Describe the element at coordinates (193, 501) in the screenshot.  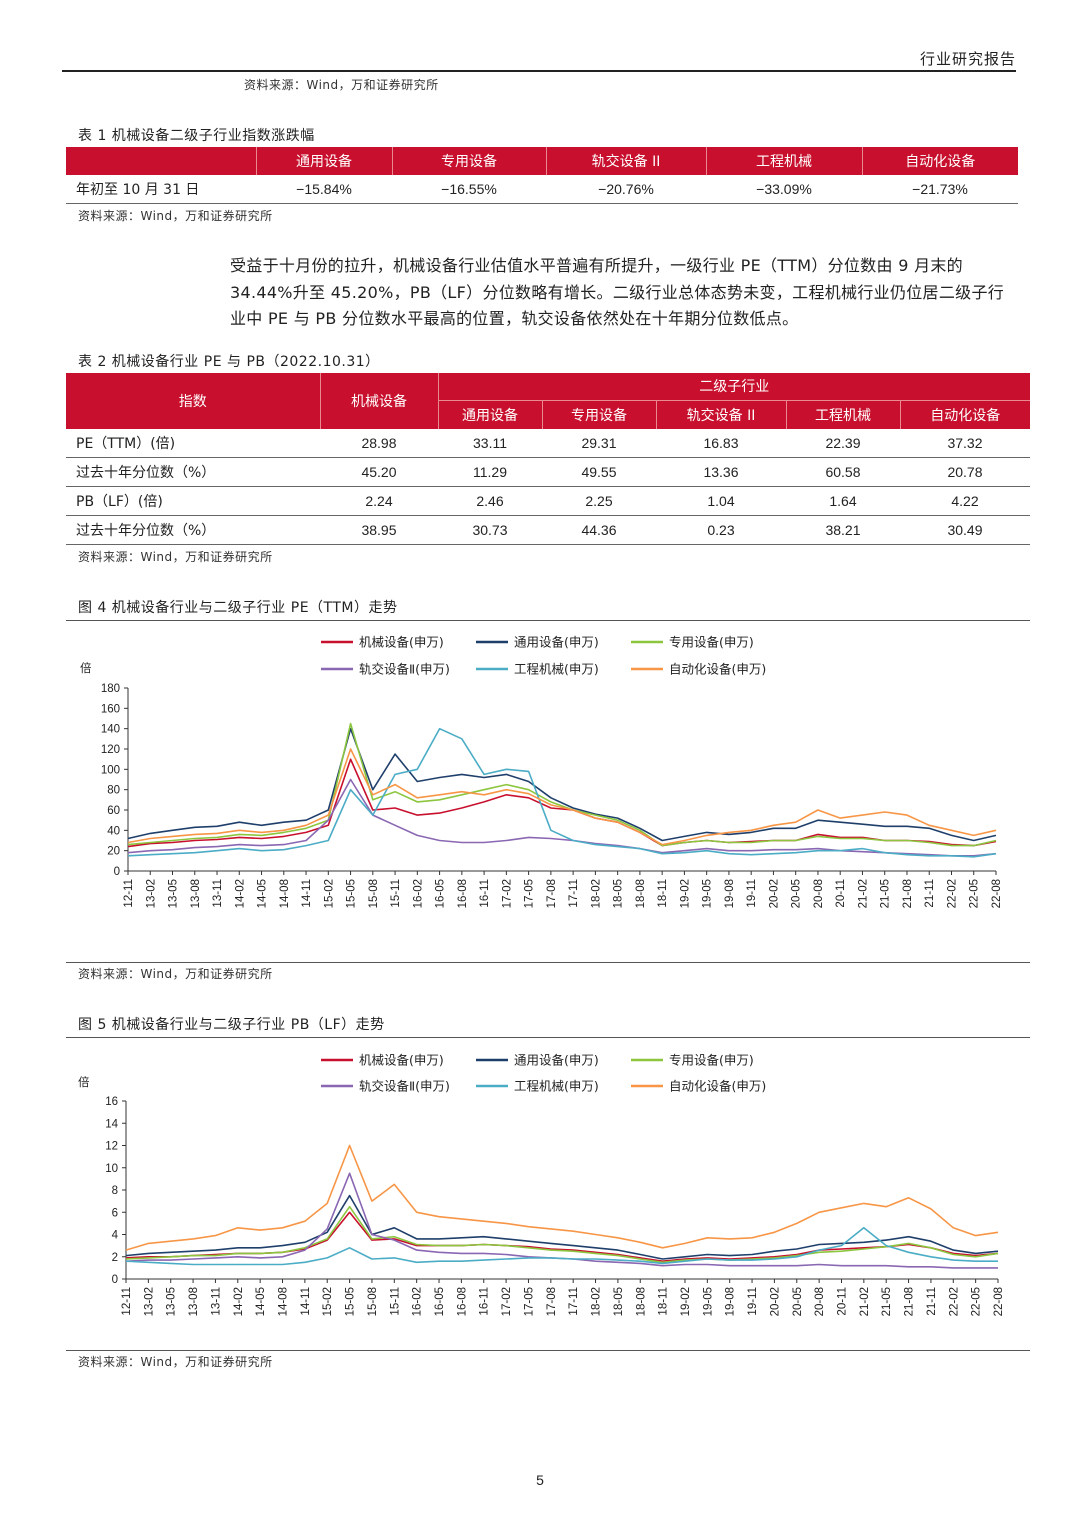
I see `table2-cell: PB（LF）(倍)` at that location.